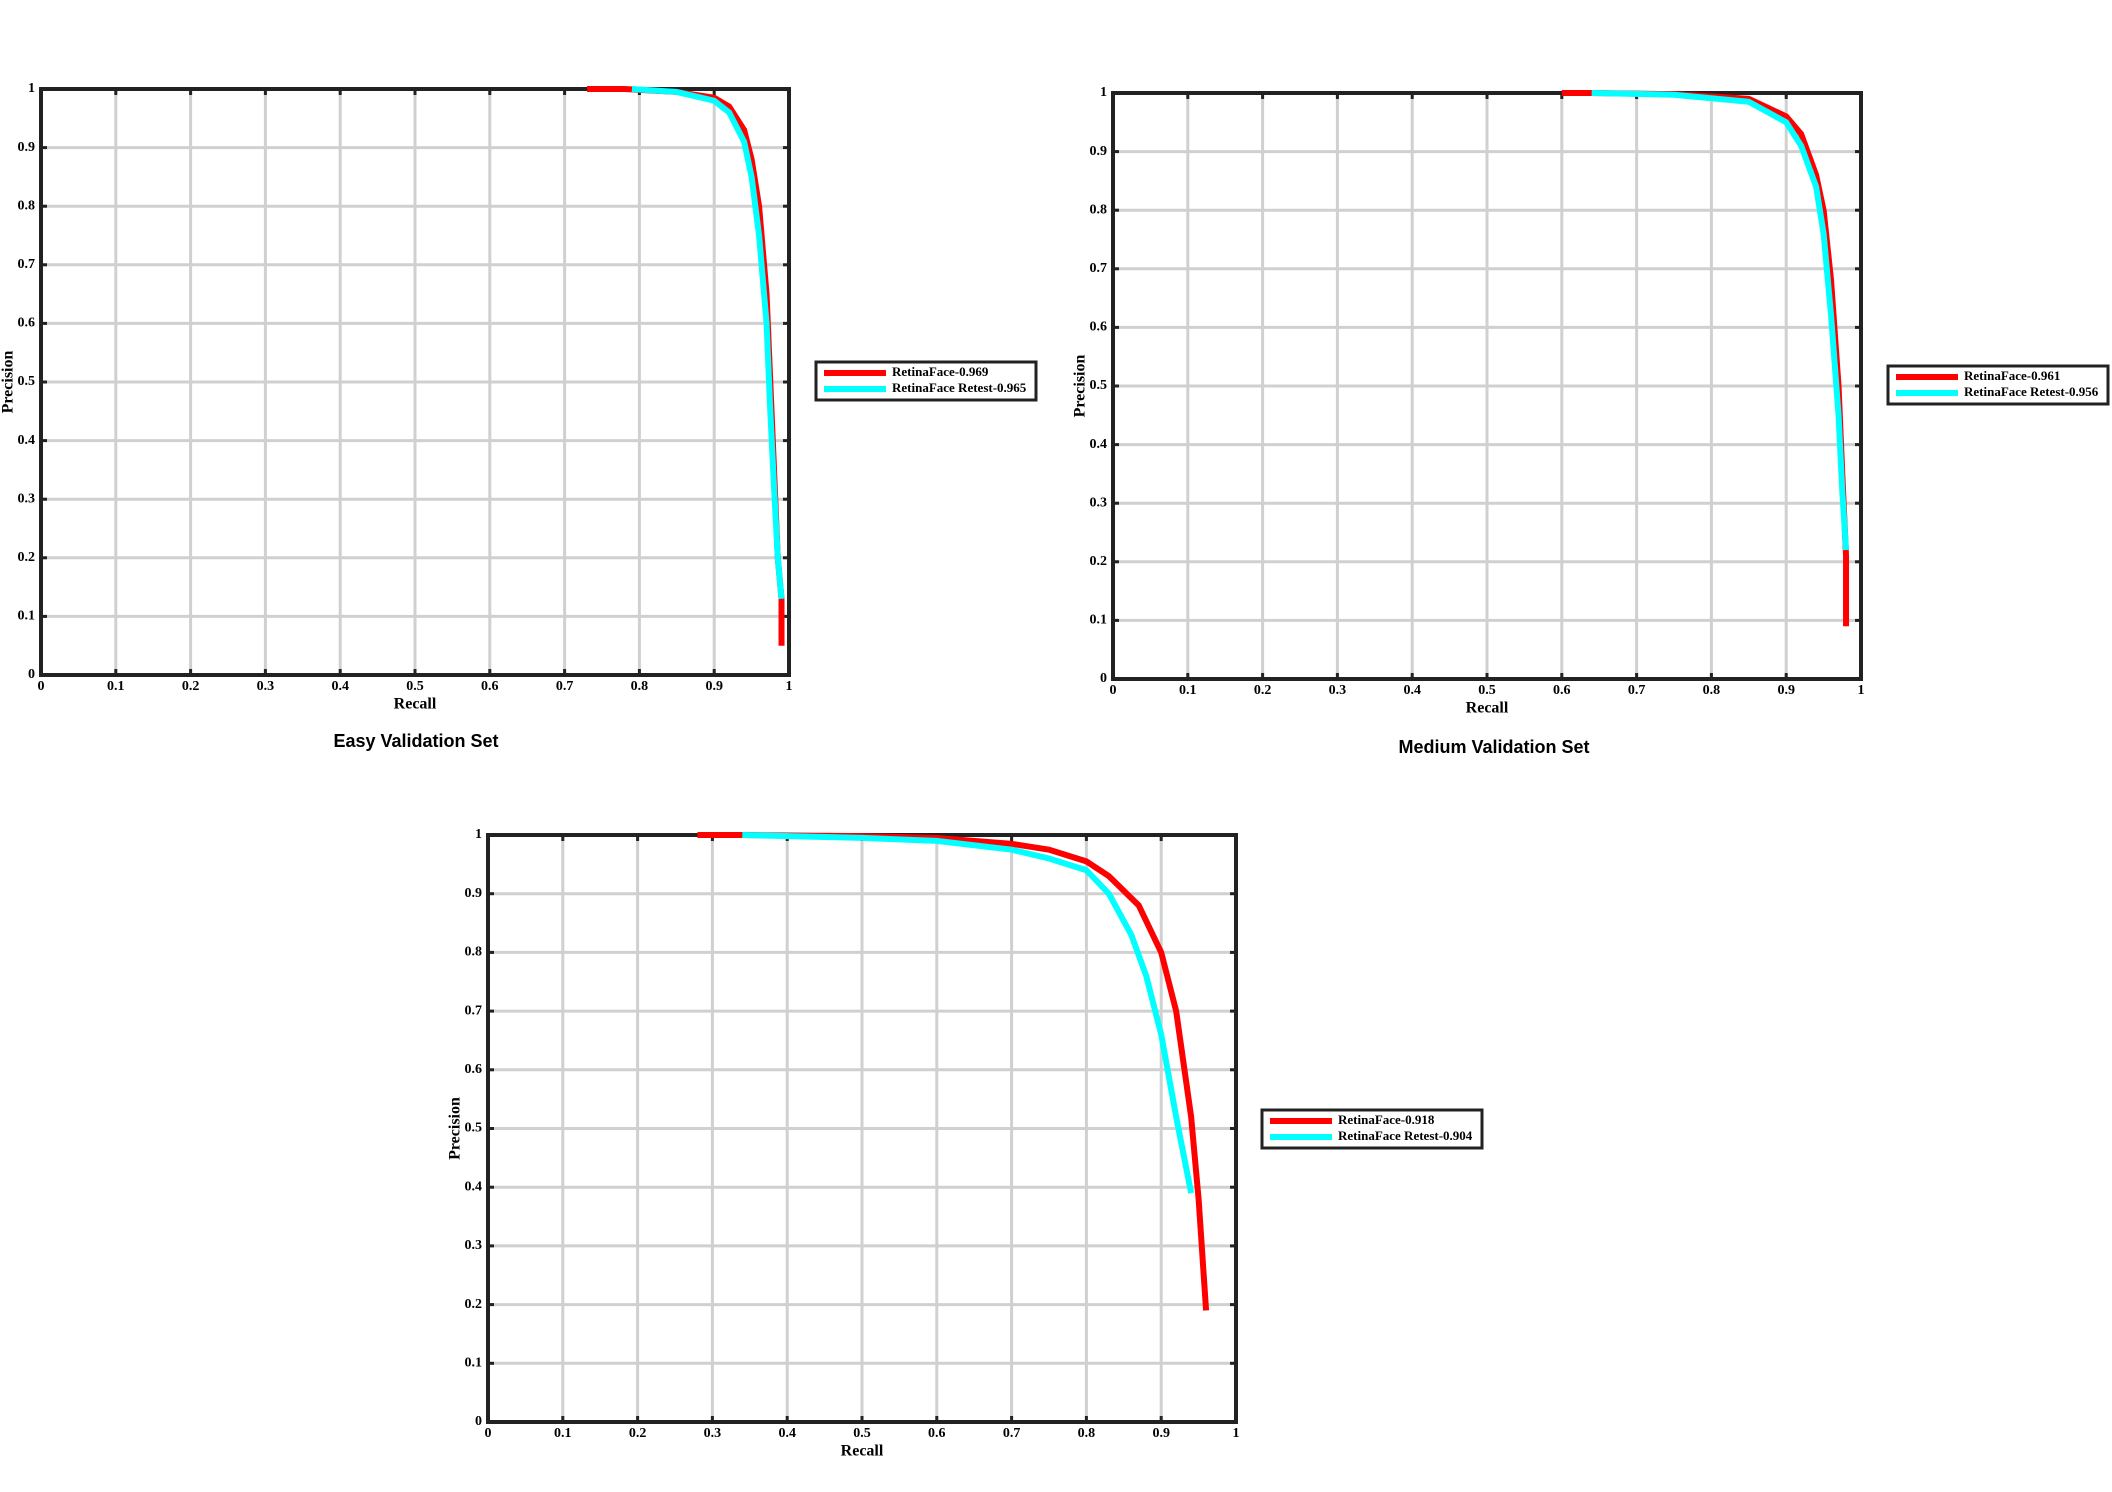 The image size is (2112, 1492). I want to click on legend-label: RetinaFace Retest-0.904, so click(1405, 1135).